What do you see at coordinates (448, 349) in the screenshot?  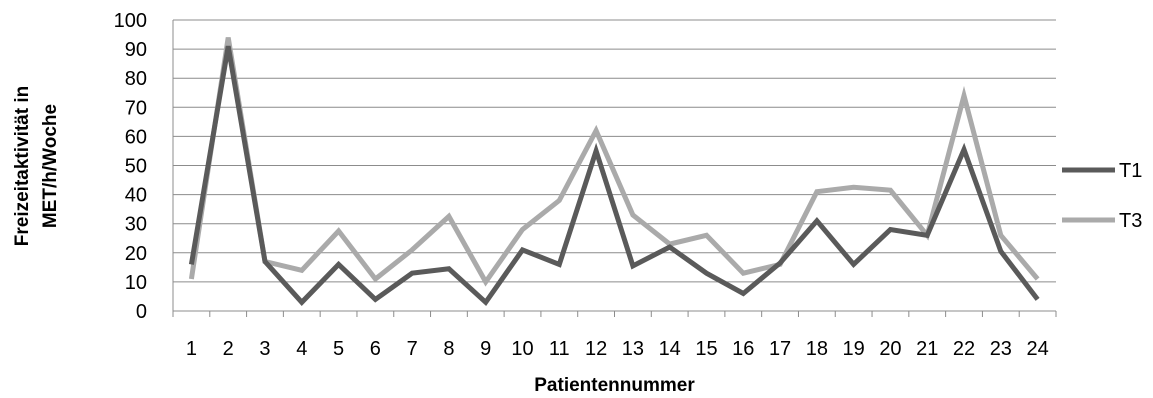 I see `x-tick-label: 8` at bounding box center [448, 349].